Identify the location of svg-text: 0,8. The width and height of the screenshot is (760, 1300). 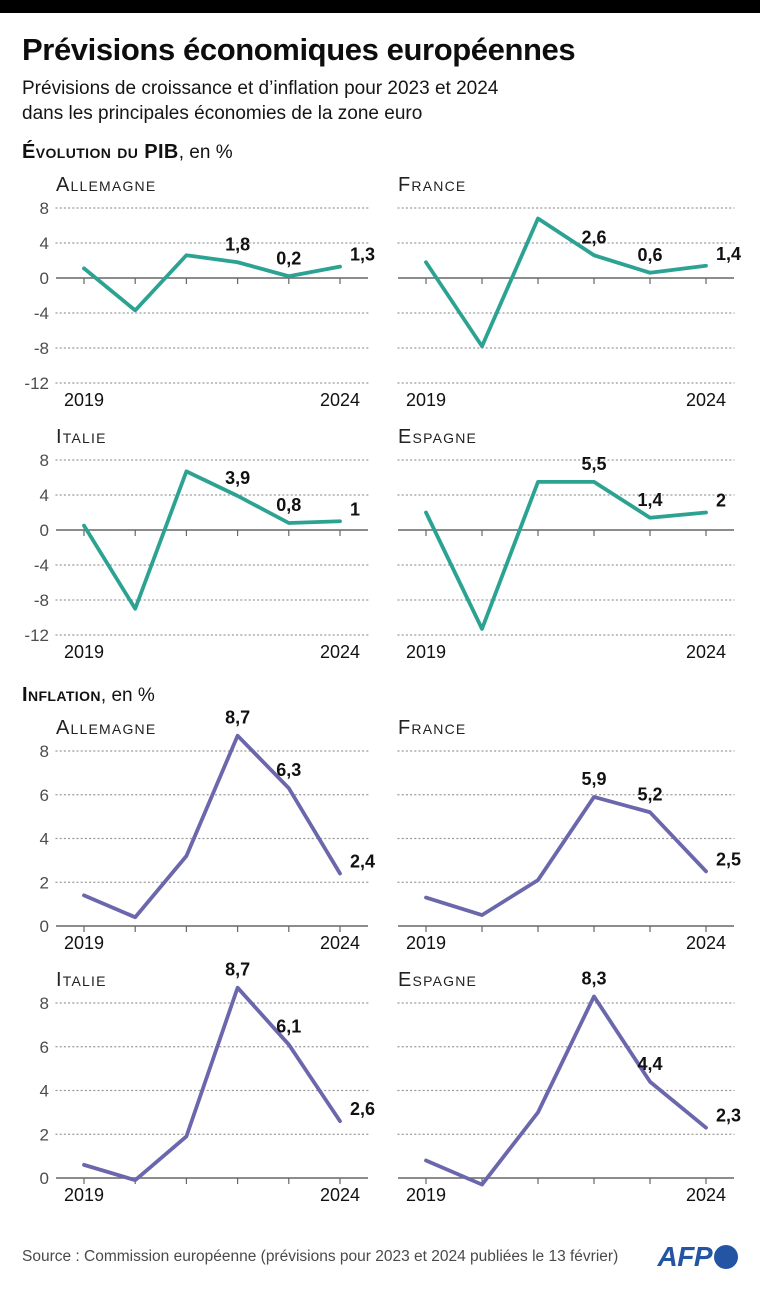
(288, 505).